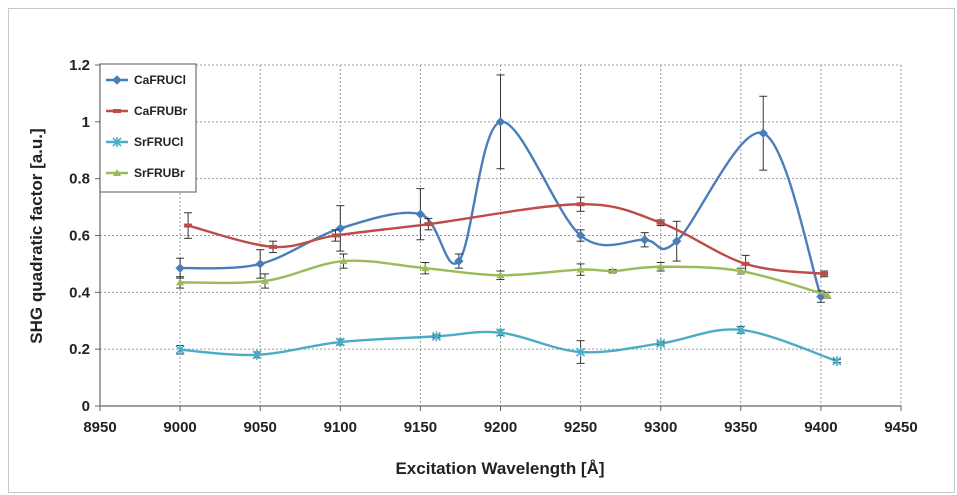  I want to click on y-tick-label: 0.4, so click(80, 292).